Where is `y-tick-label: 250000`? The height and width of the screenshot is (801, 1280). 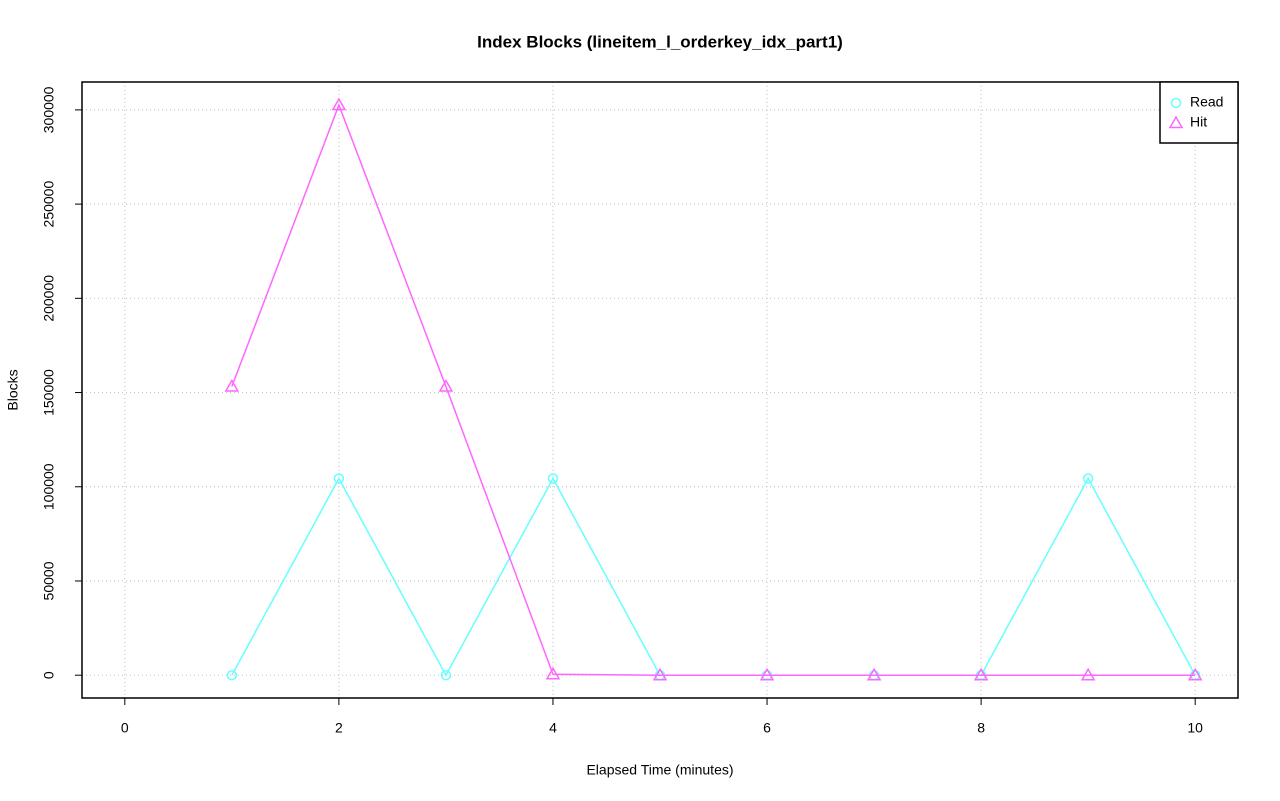
y-tick-label: 250000 is located at coordinates (49, 204).